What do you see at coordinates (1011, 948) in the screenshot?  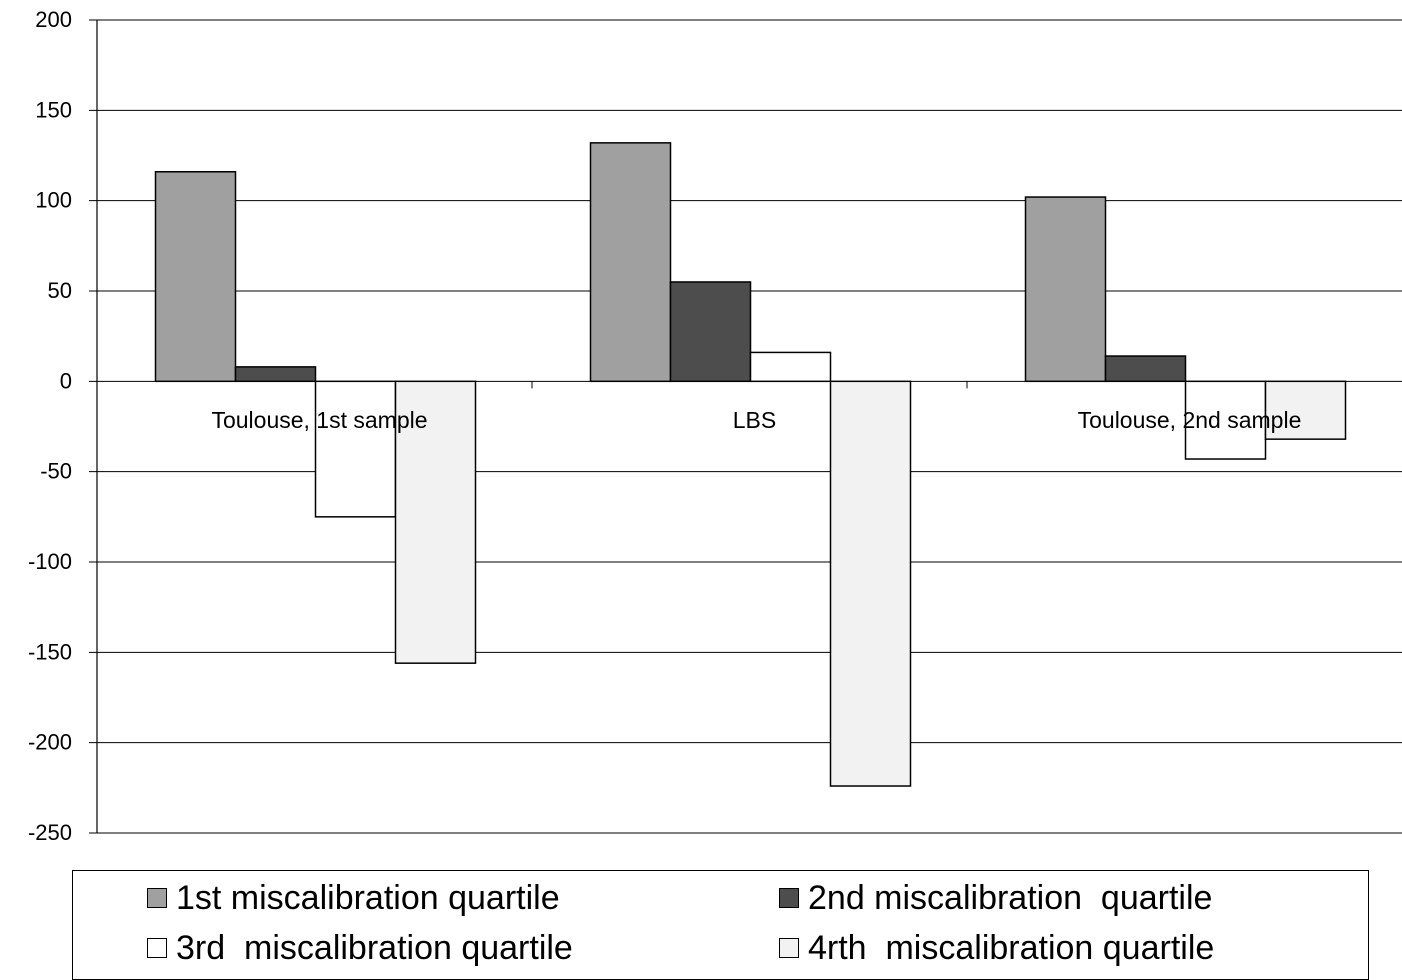 I see `legend-label-4: 4rth miscalibration quartile` at bounding box center [1011, 948].